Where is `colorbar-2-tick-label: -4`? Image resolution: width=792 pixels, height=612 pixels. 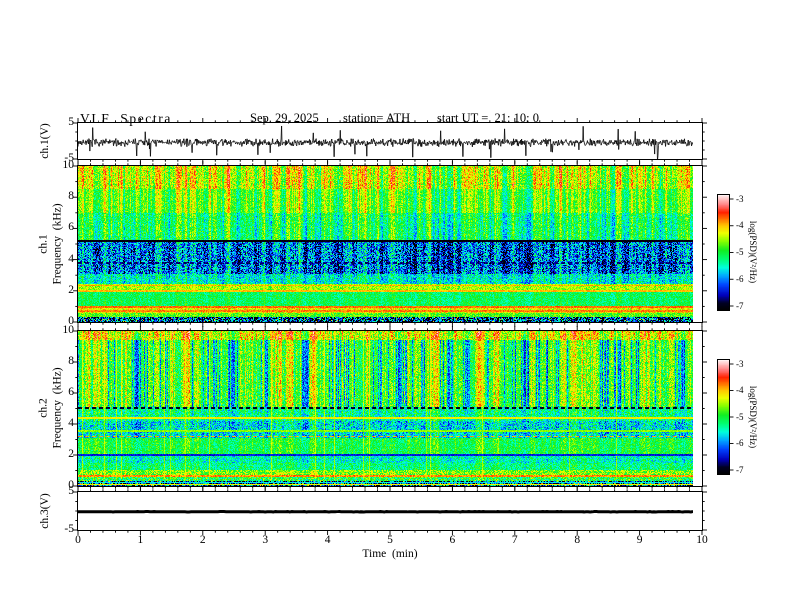
colorbar-2-tick-label: -4 is located at coordinates (740, 390).